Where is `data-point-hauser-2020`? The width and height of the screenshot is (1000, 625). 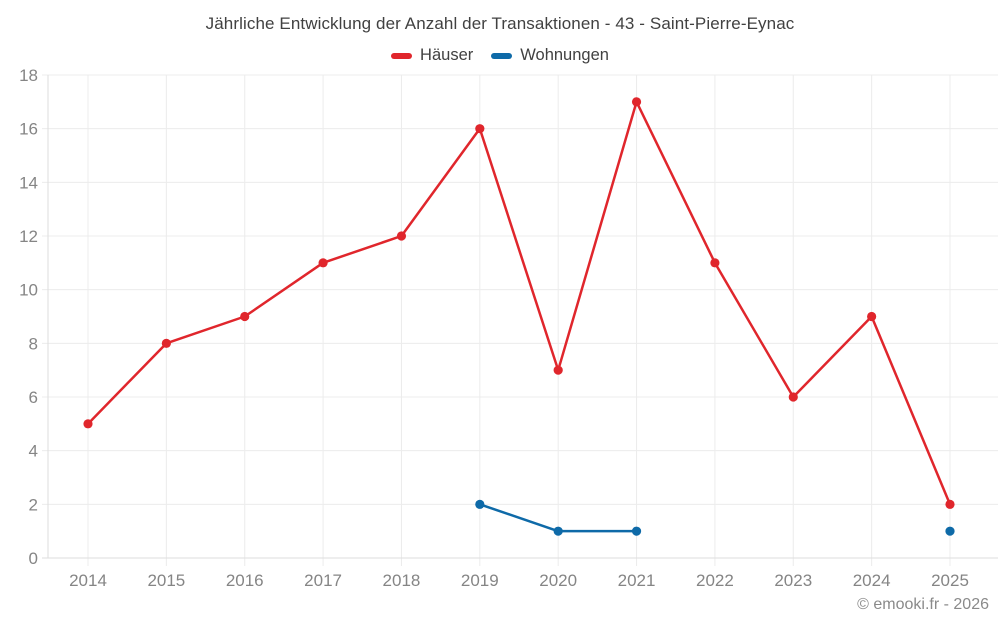 data-point-hauser-2020 is located at coordinates (558, 370).